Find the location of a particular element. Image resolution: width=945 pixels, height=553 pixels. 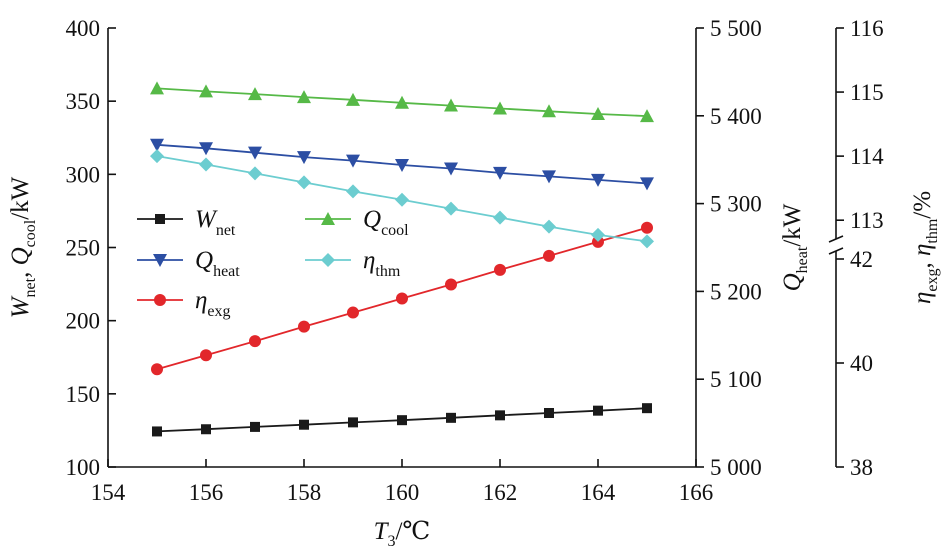

legend-label-sub: net is located at coordinates (226, 230).